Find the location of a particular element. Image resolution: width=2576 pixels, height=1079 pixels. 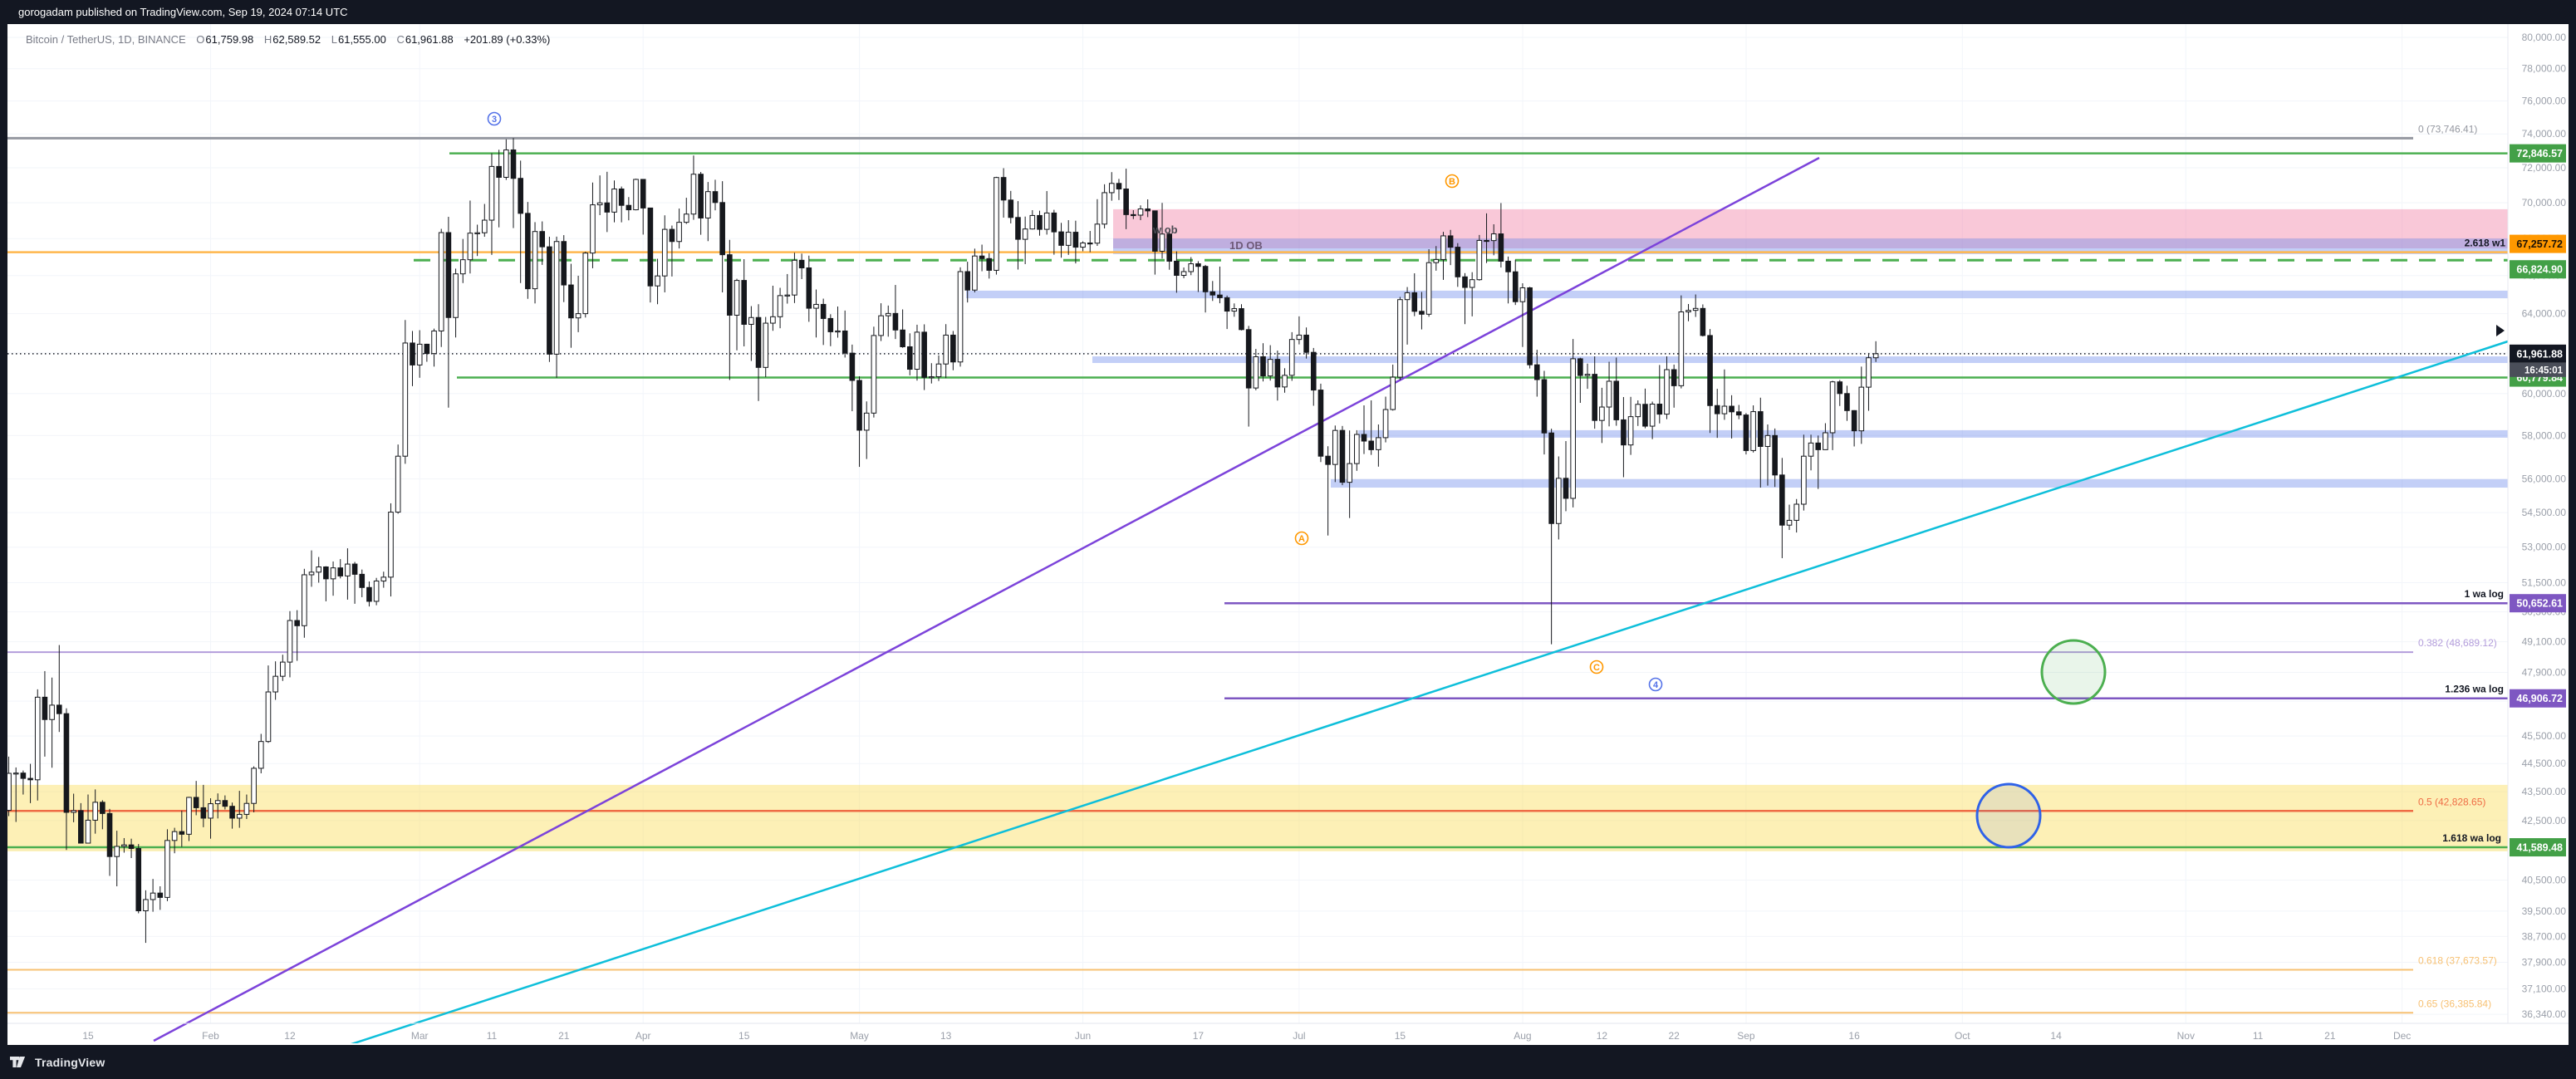

axis-price-label: 67,257.72 is located at coordinates (2538, 243).